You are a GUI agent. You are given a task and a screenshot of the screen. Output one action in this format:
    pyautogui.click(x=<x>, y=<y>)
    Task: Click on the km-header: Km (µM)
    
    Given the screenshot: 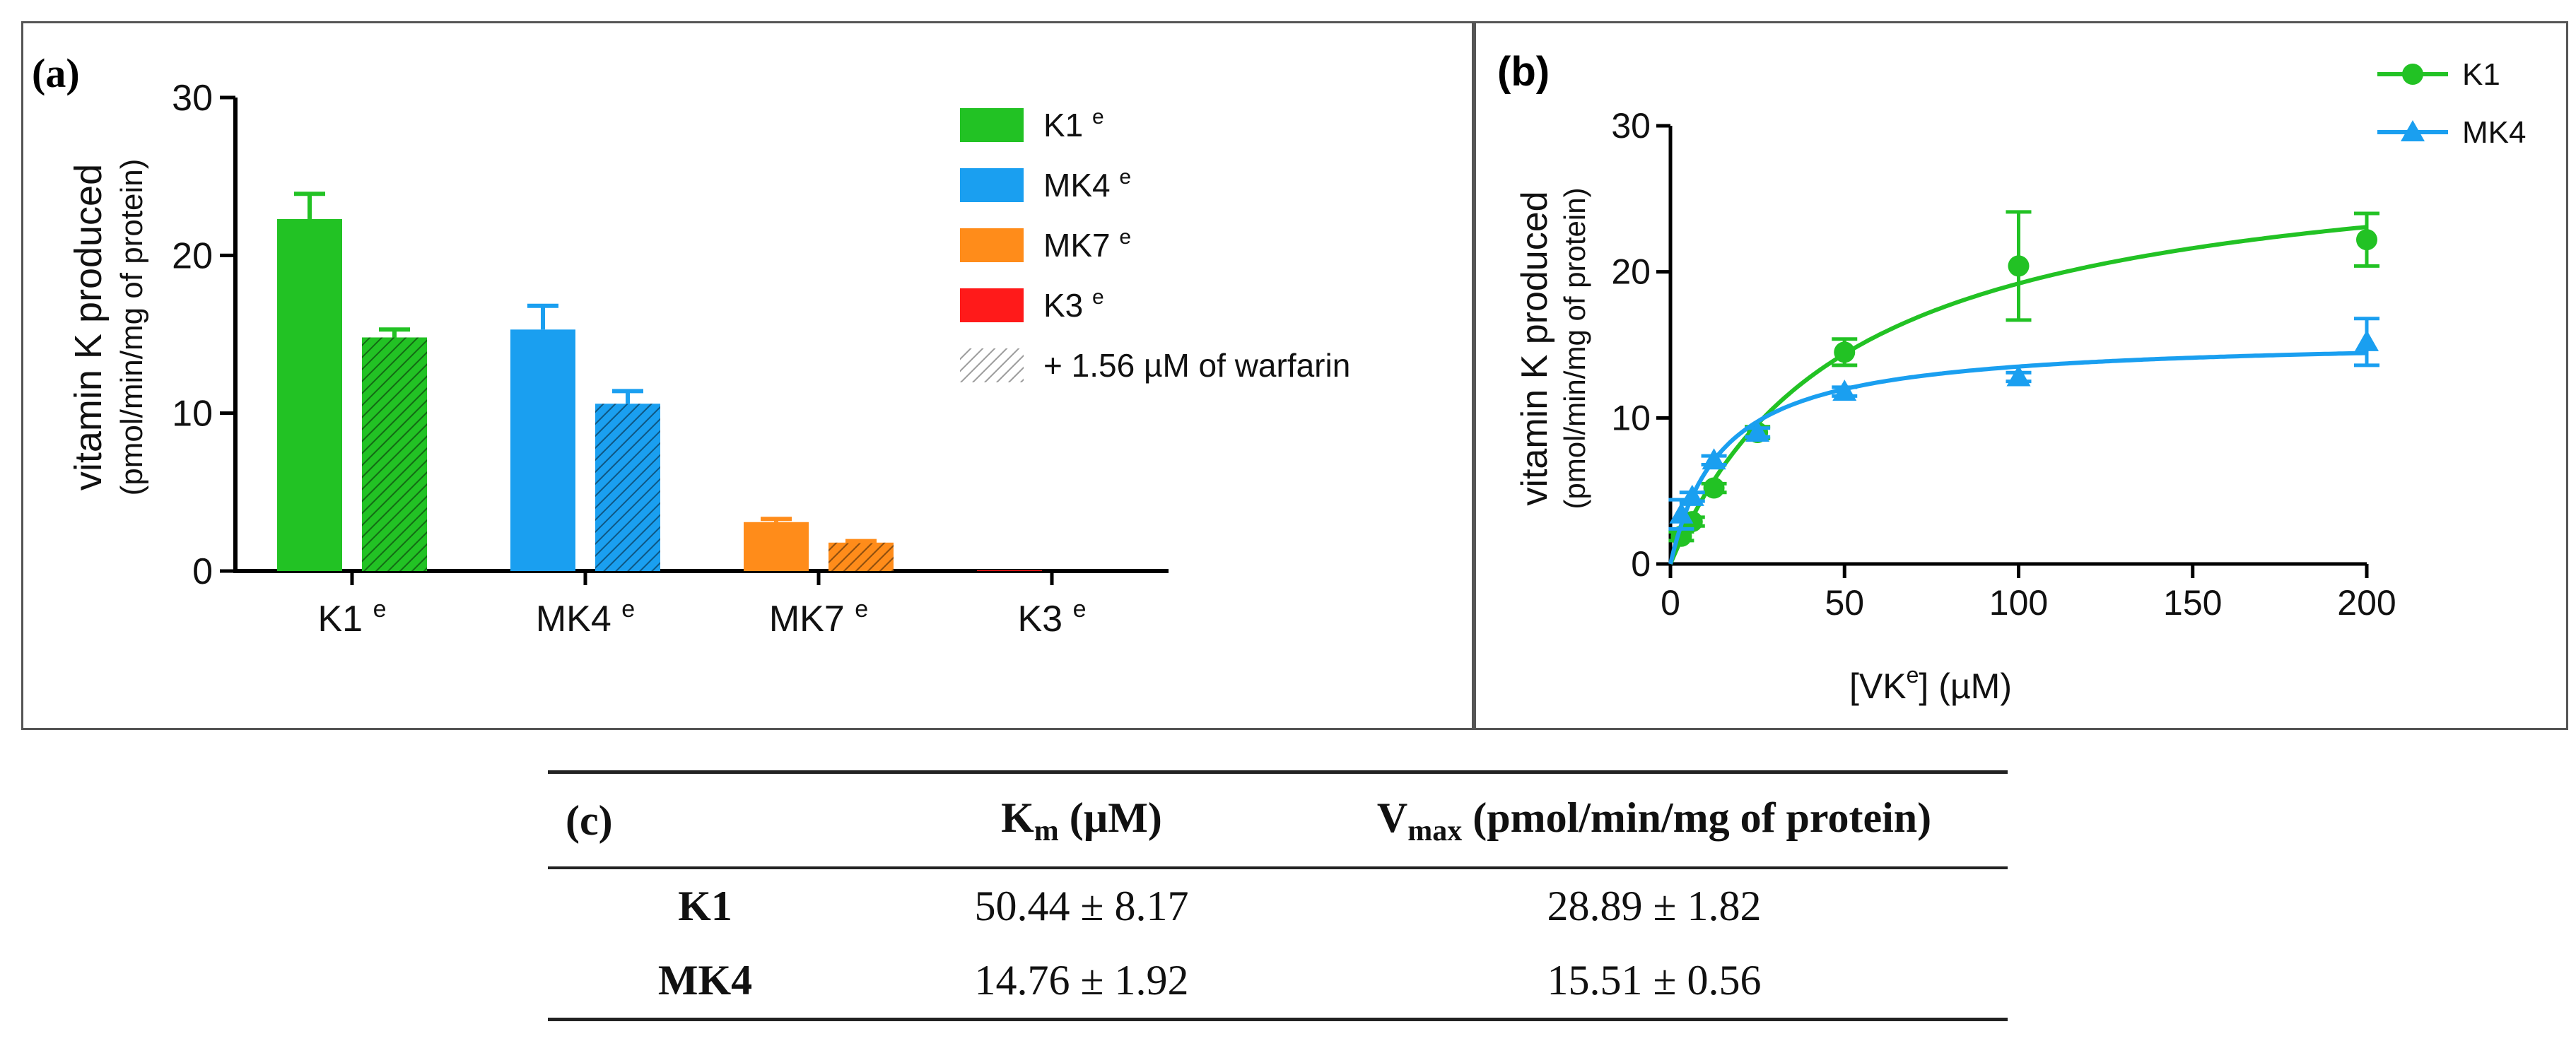 What is the action you would take?
    pyautogui.click(x=1082, y=819)
    